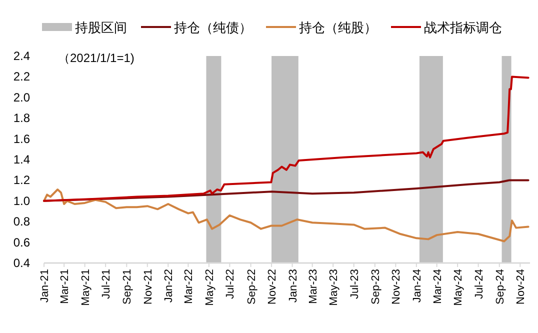  What do you see at coordinates (210, 287) in the screenshot?
I see `x-tick-label: May-22` at bounding box center [210, 287].